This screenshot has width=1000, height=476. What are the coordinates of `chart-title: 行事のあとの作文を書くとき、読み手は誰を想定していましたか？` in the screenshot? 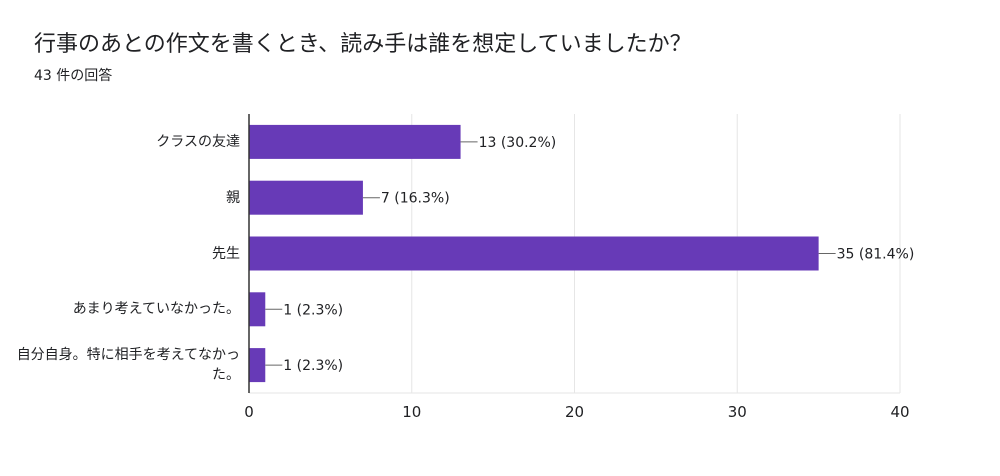 It's located at (363, 44).